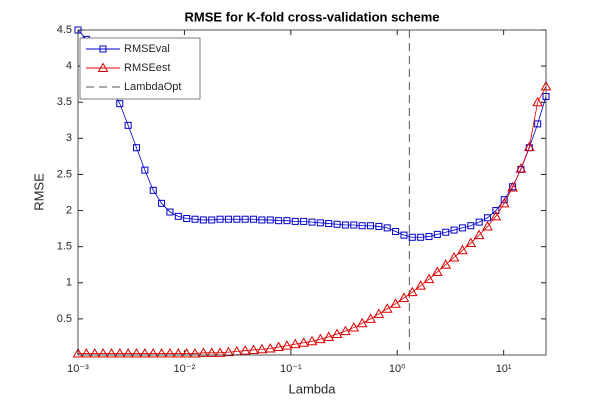  I want to click on y-tick-label: 1.5, so click(64, 247).